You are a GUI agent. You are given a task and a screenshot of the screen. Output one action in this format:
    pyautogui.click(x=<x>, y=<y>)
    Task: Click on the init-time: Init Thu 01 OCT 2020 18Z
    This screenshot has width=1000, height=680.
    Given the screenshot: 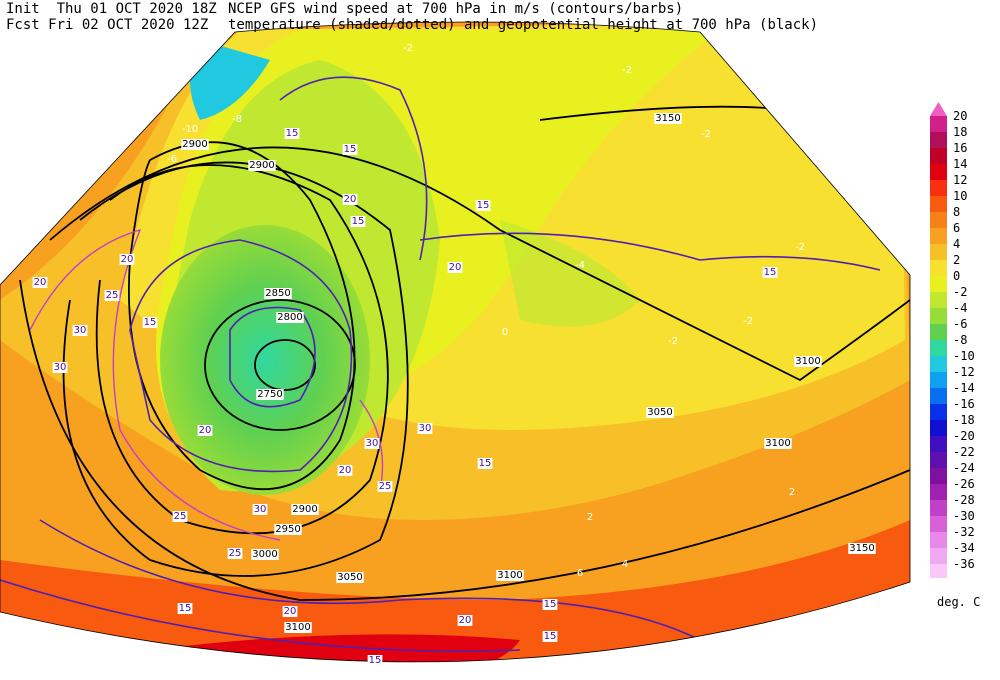 What is the action you would take?
    pyautogui.click(x=111, y=9)
    